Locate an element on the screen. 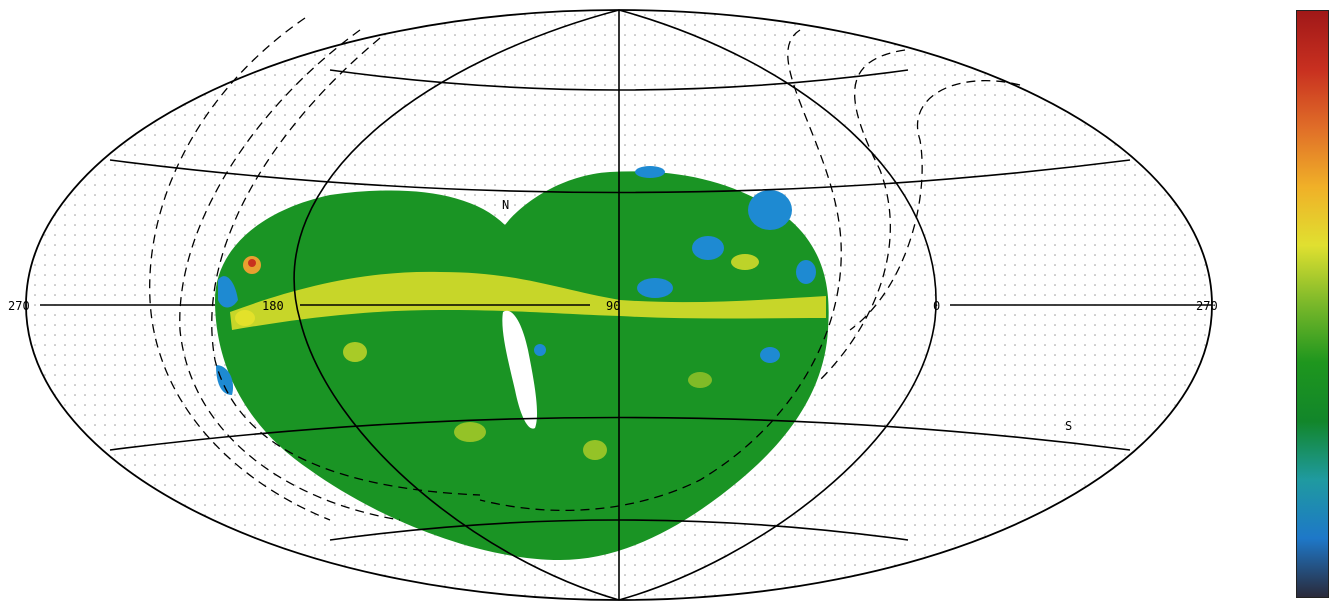 This screenshot has width=1338, height=604. blue-patch-left is located at coordinates (228, 292).